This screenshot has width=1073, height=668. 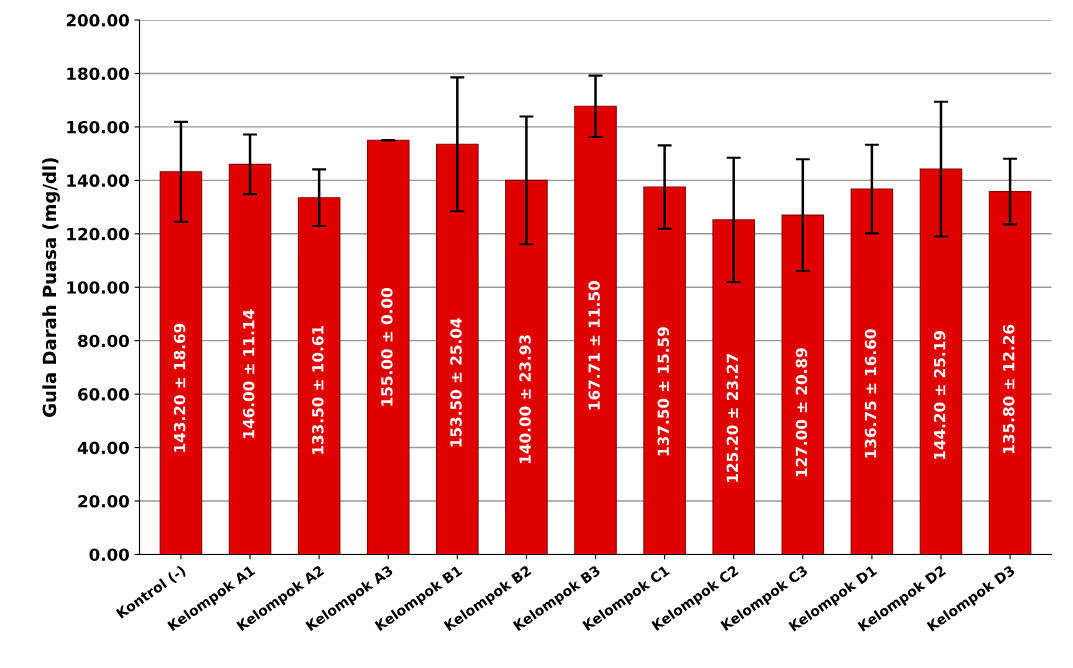 What do you see at coordinates (318, 389) in the screenshot?
I see `data-label: 133.50 ± 10.61` at bounding box center [318, 389].